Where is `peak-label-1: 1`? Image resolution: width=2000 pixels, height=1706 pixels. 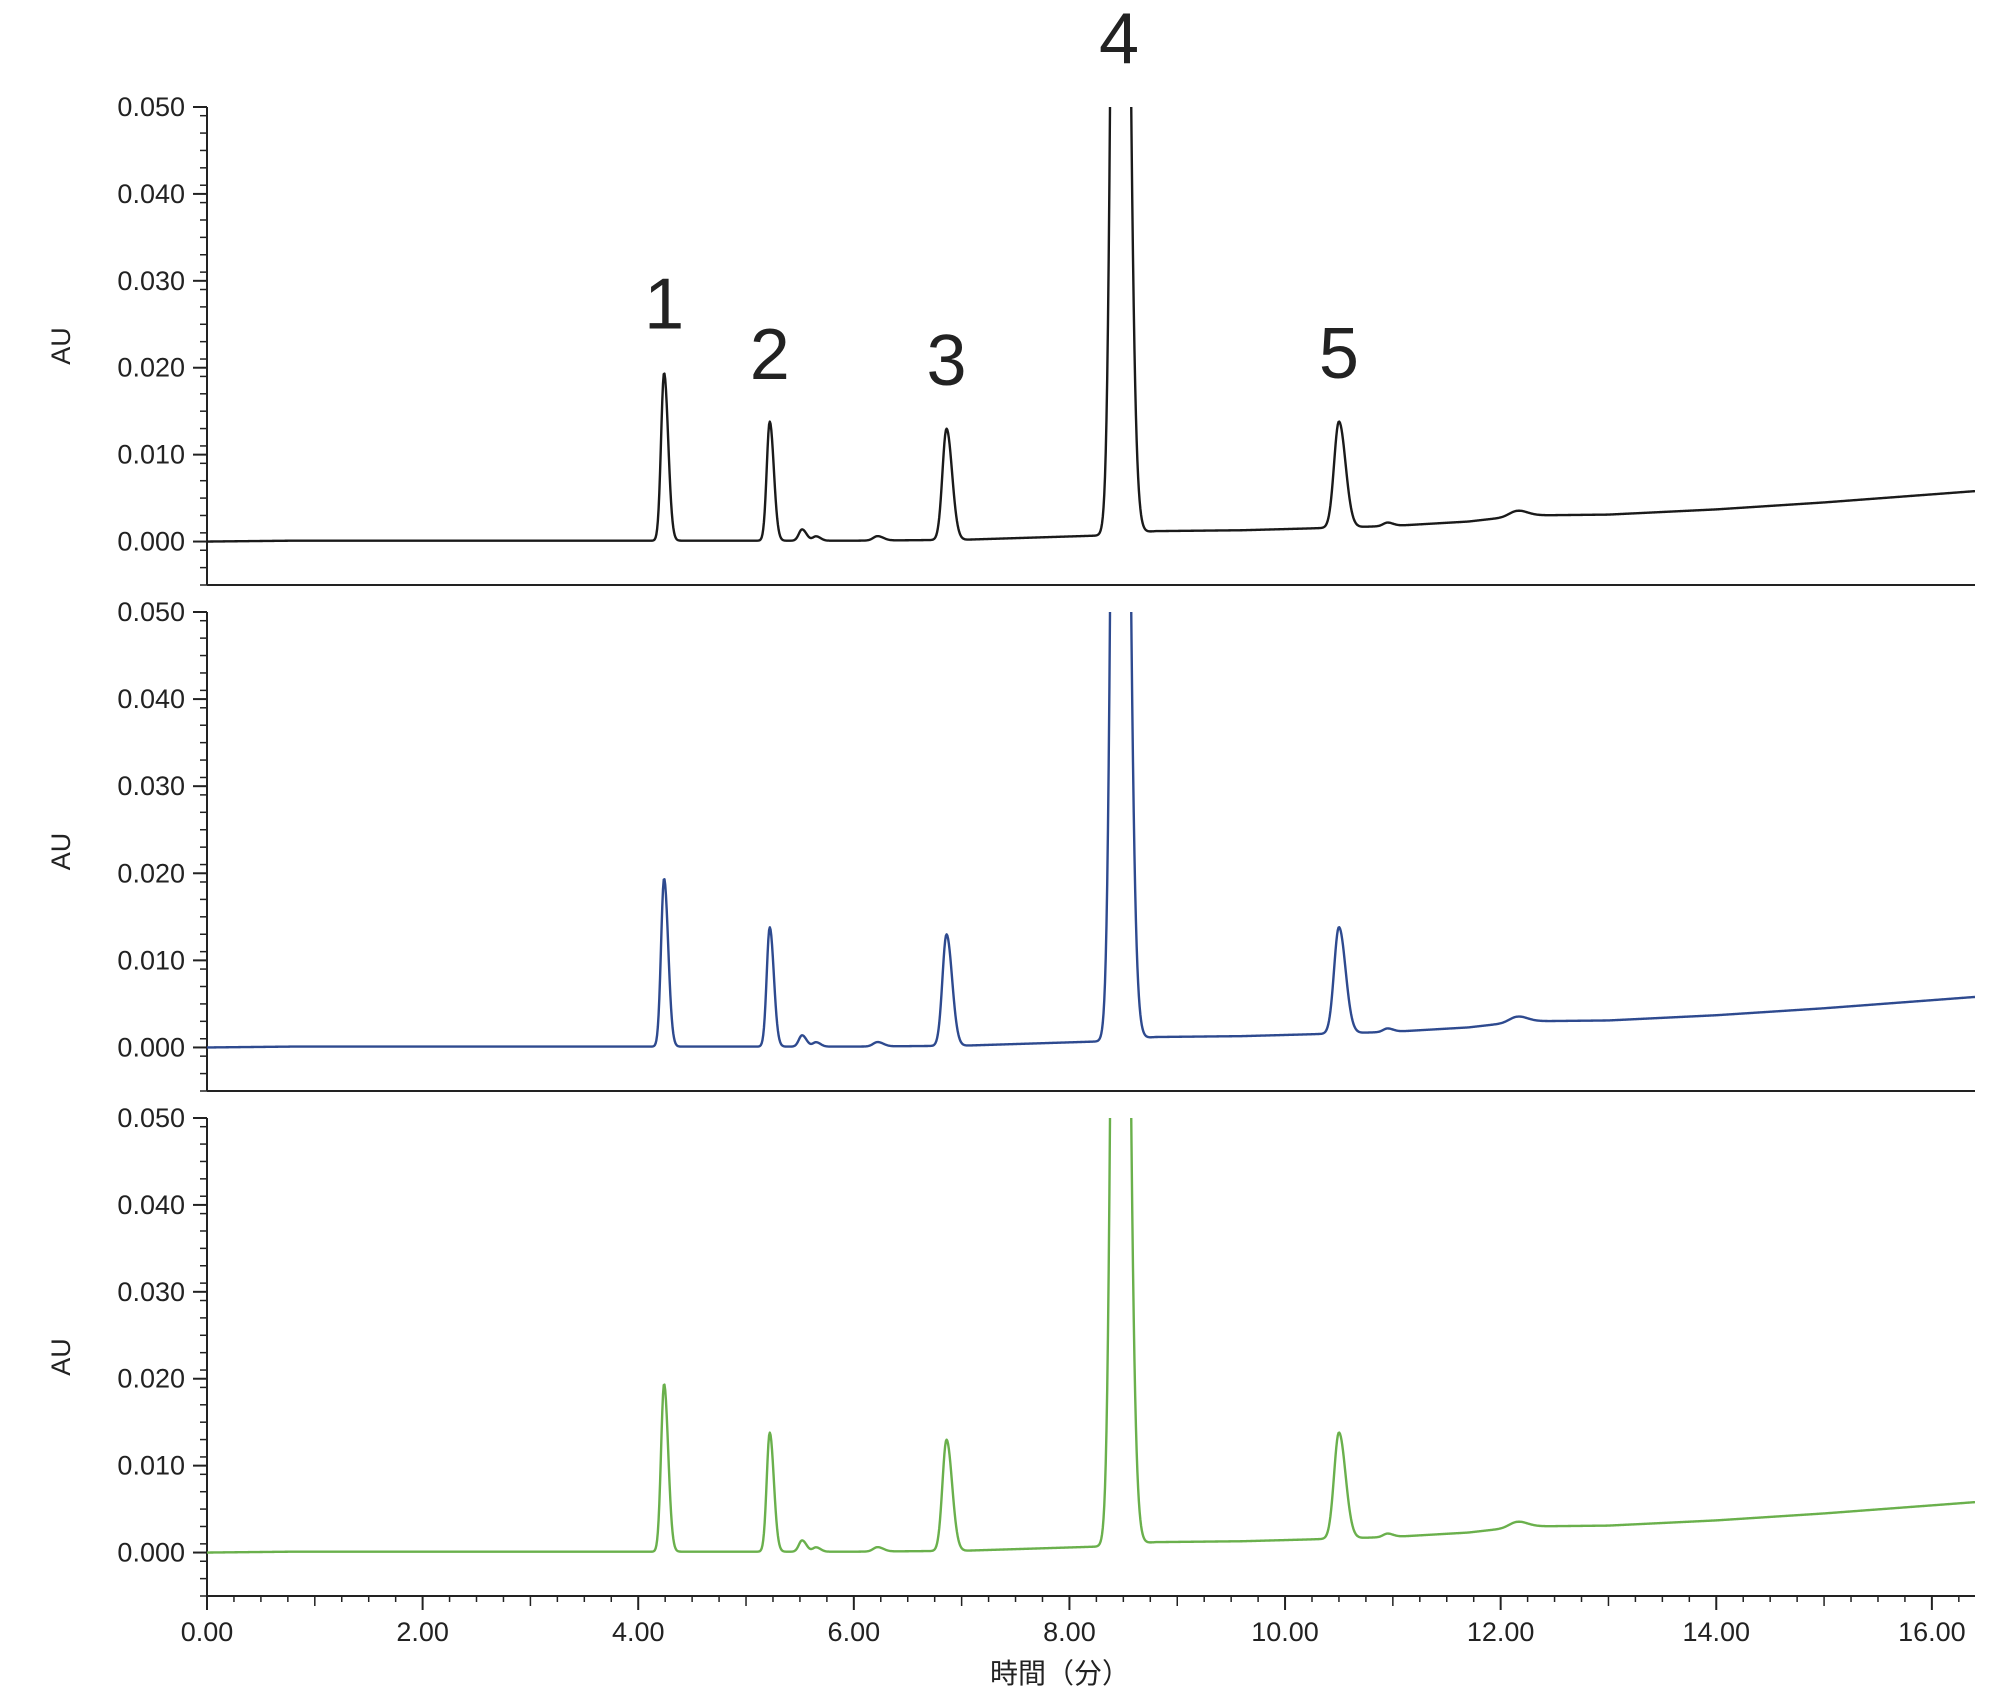
peak-label-1: 1 is located at coordinates (664, 305).